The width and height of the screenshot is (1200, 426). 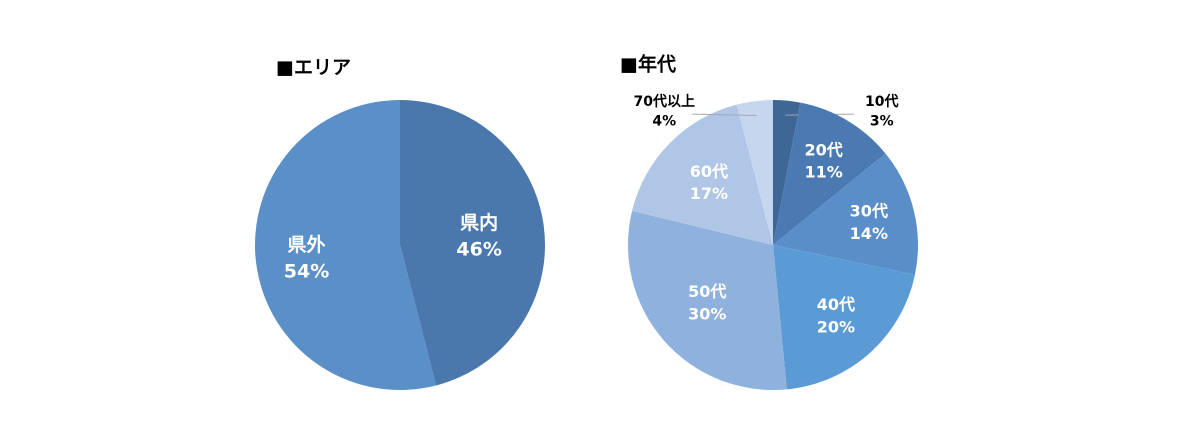 What do you see at coordinates (724, 115) in the screenshot?
I see `leader-line` at bounding box center [724, 115].